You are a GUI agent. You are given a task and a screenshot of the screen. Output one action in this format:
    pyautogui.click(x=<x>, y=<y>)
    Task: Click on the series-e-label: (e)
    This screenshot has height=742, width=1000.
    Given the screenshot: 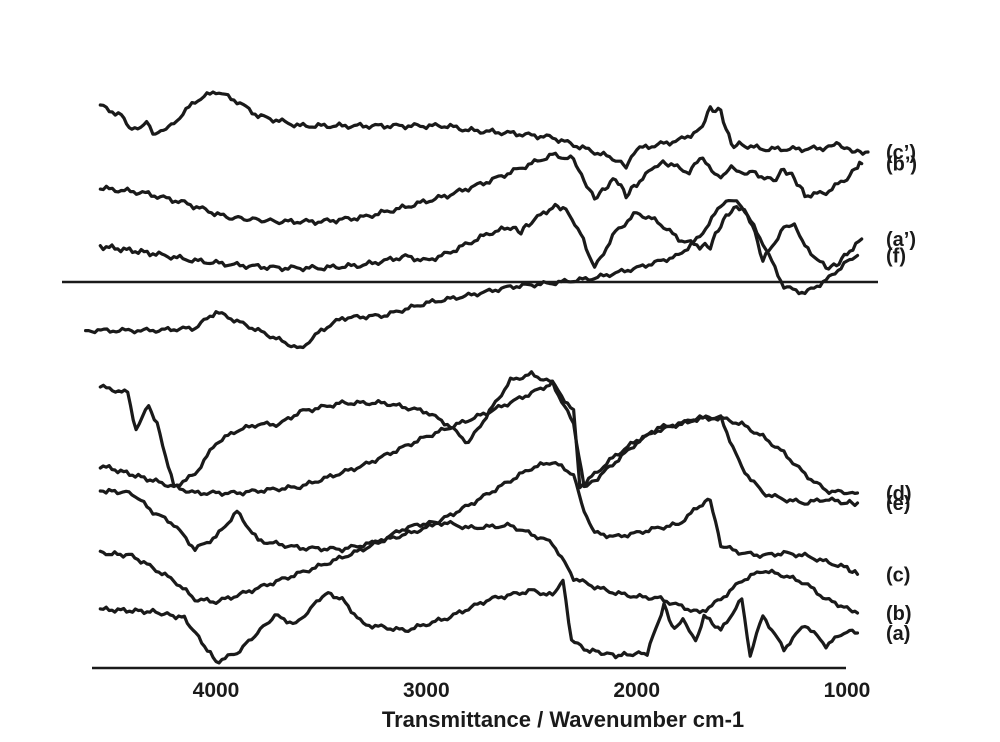 What is the action you would take?
    pyautogui.click(x=898, y=504)
    